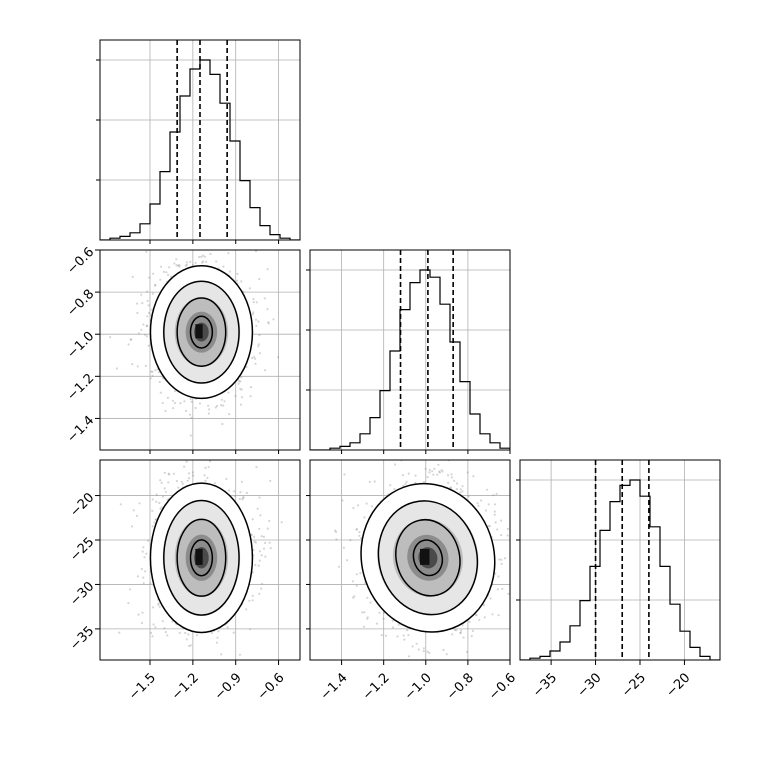  What do you see at coordinates (271, 686) in the screenshot?
I see `x-tick-label-0-3: −0.6` at bounding box center [271, 686].